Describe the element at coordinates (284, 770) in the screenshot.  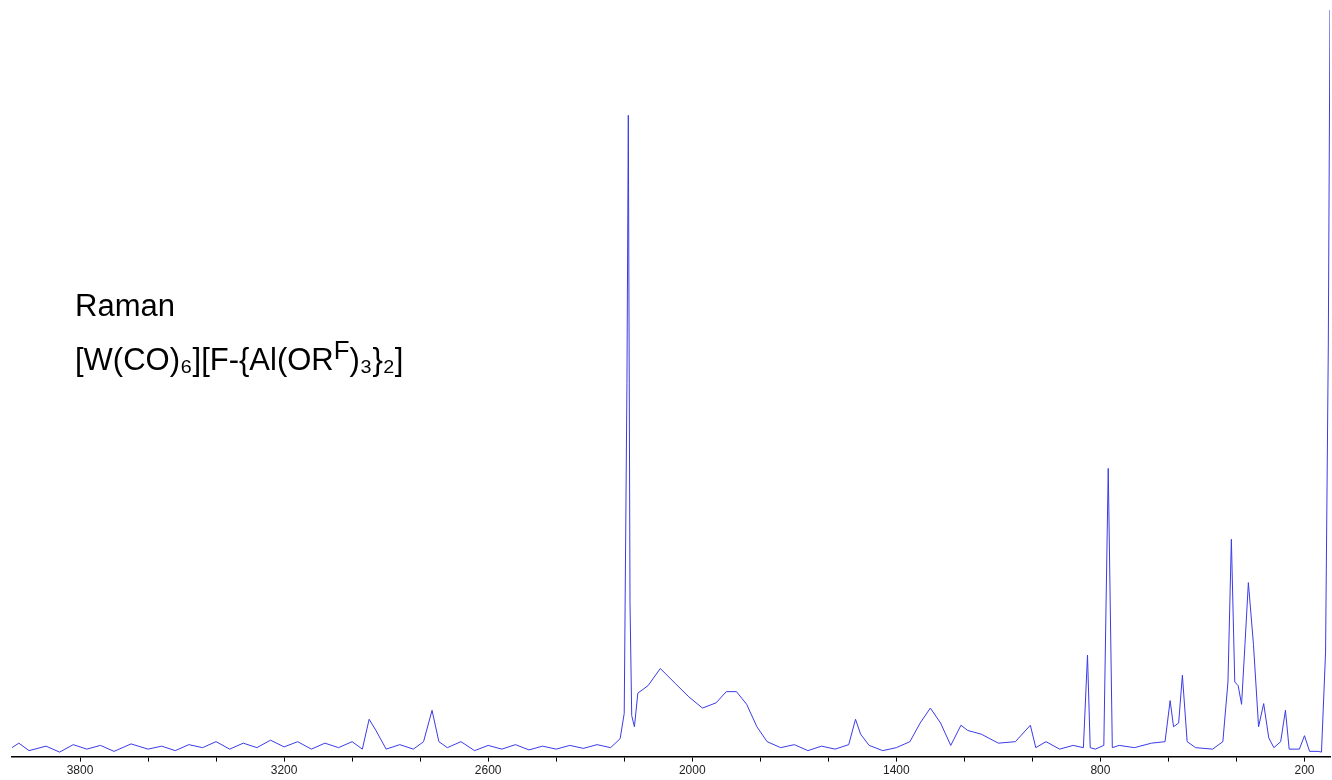
I see `x-tick-label: 3200` at that location.